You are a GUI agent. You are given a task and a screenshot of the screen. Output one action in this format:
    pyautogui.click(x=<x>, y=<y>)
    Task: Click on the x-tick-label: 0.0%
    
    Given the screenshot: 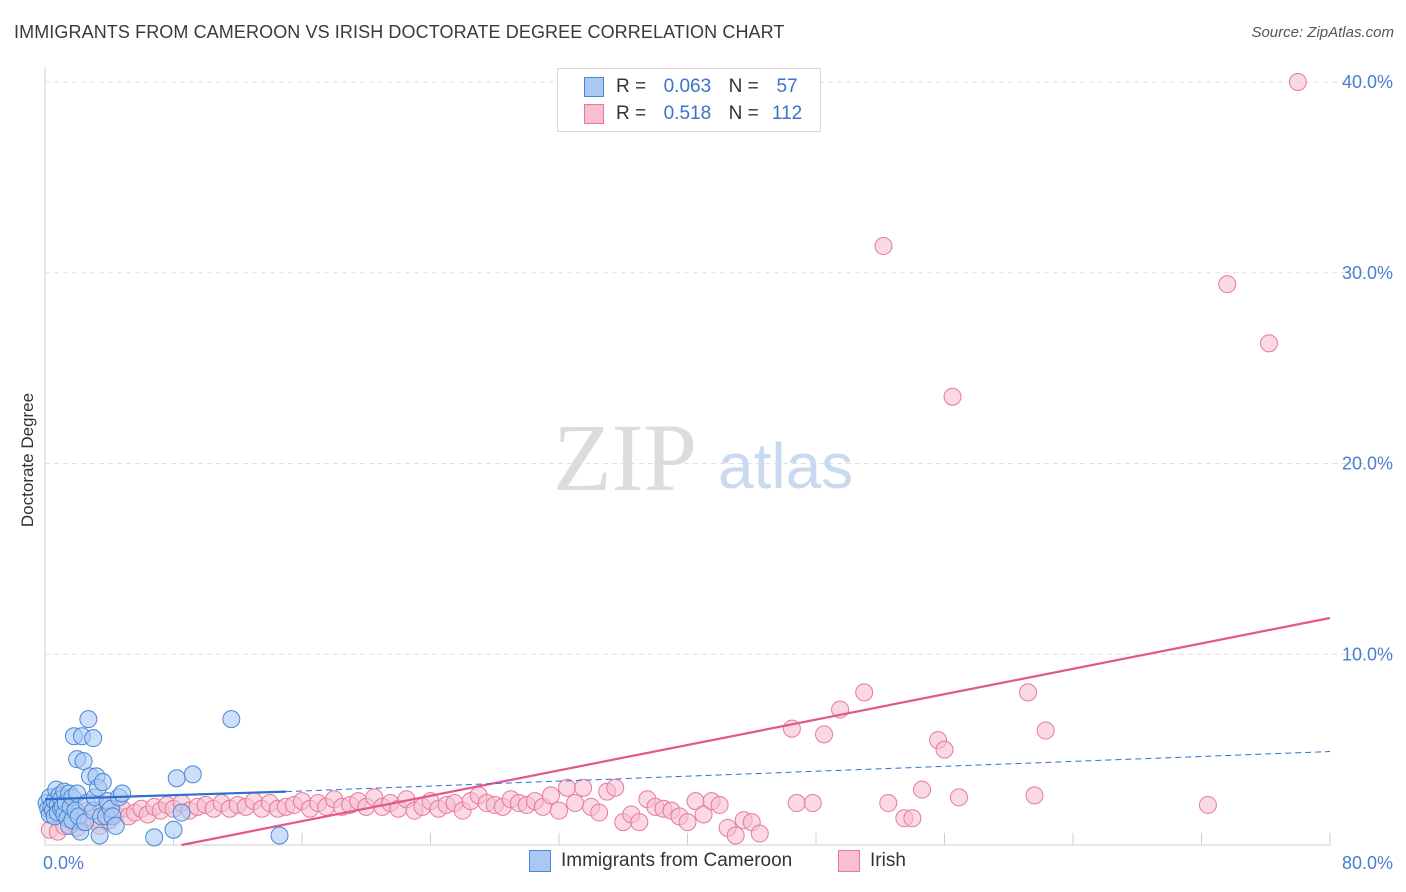 What is the action you would take?
    pyautogui.click(x=63, y=863)
    